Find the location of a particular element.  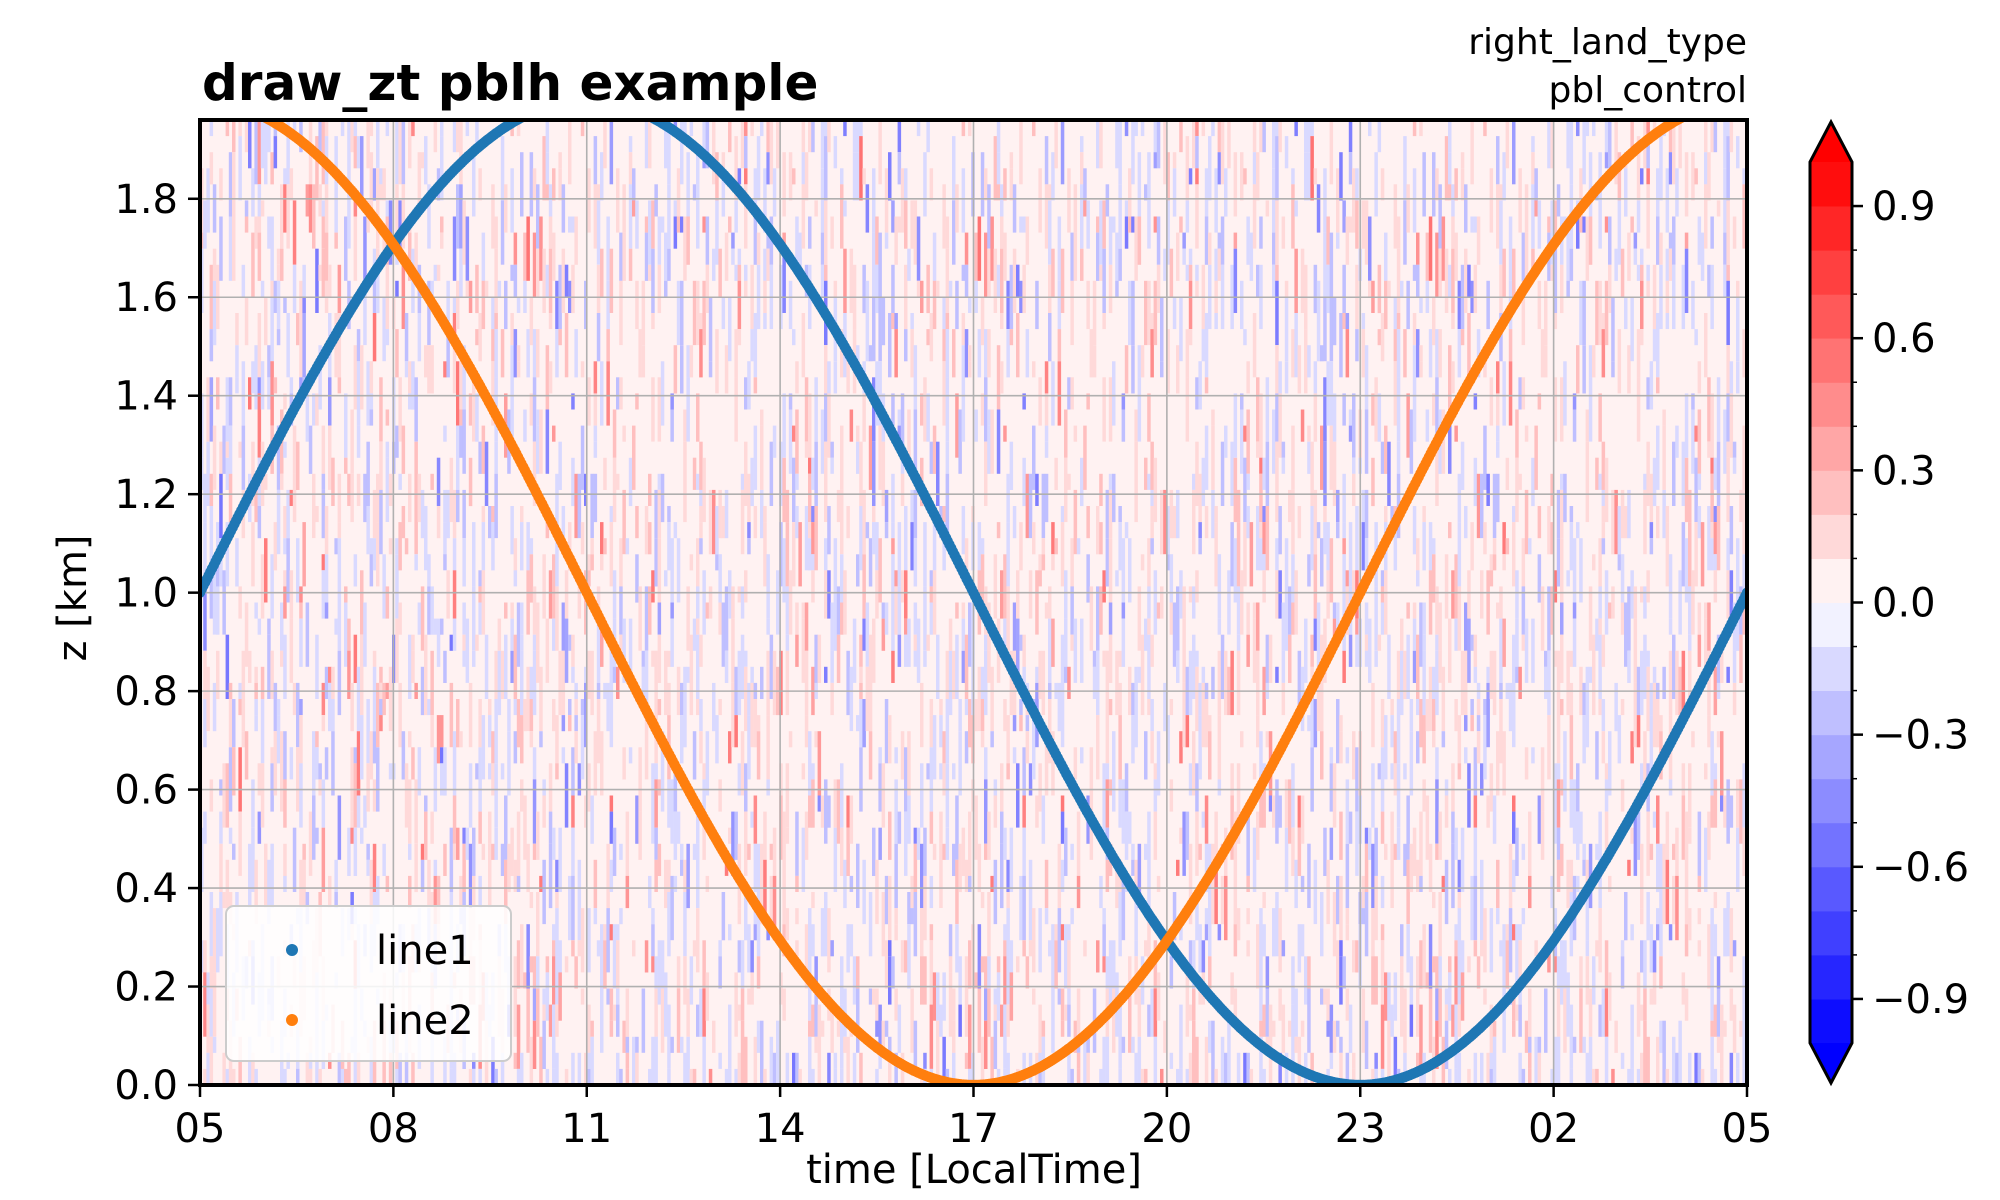

colorbar-tick-label: −0.6 is located at coordinates (1920, 868).